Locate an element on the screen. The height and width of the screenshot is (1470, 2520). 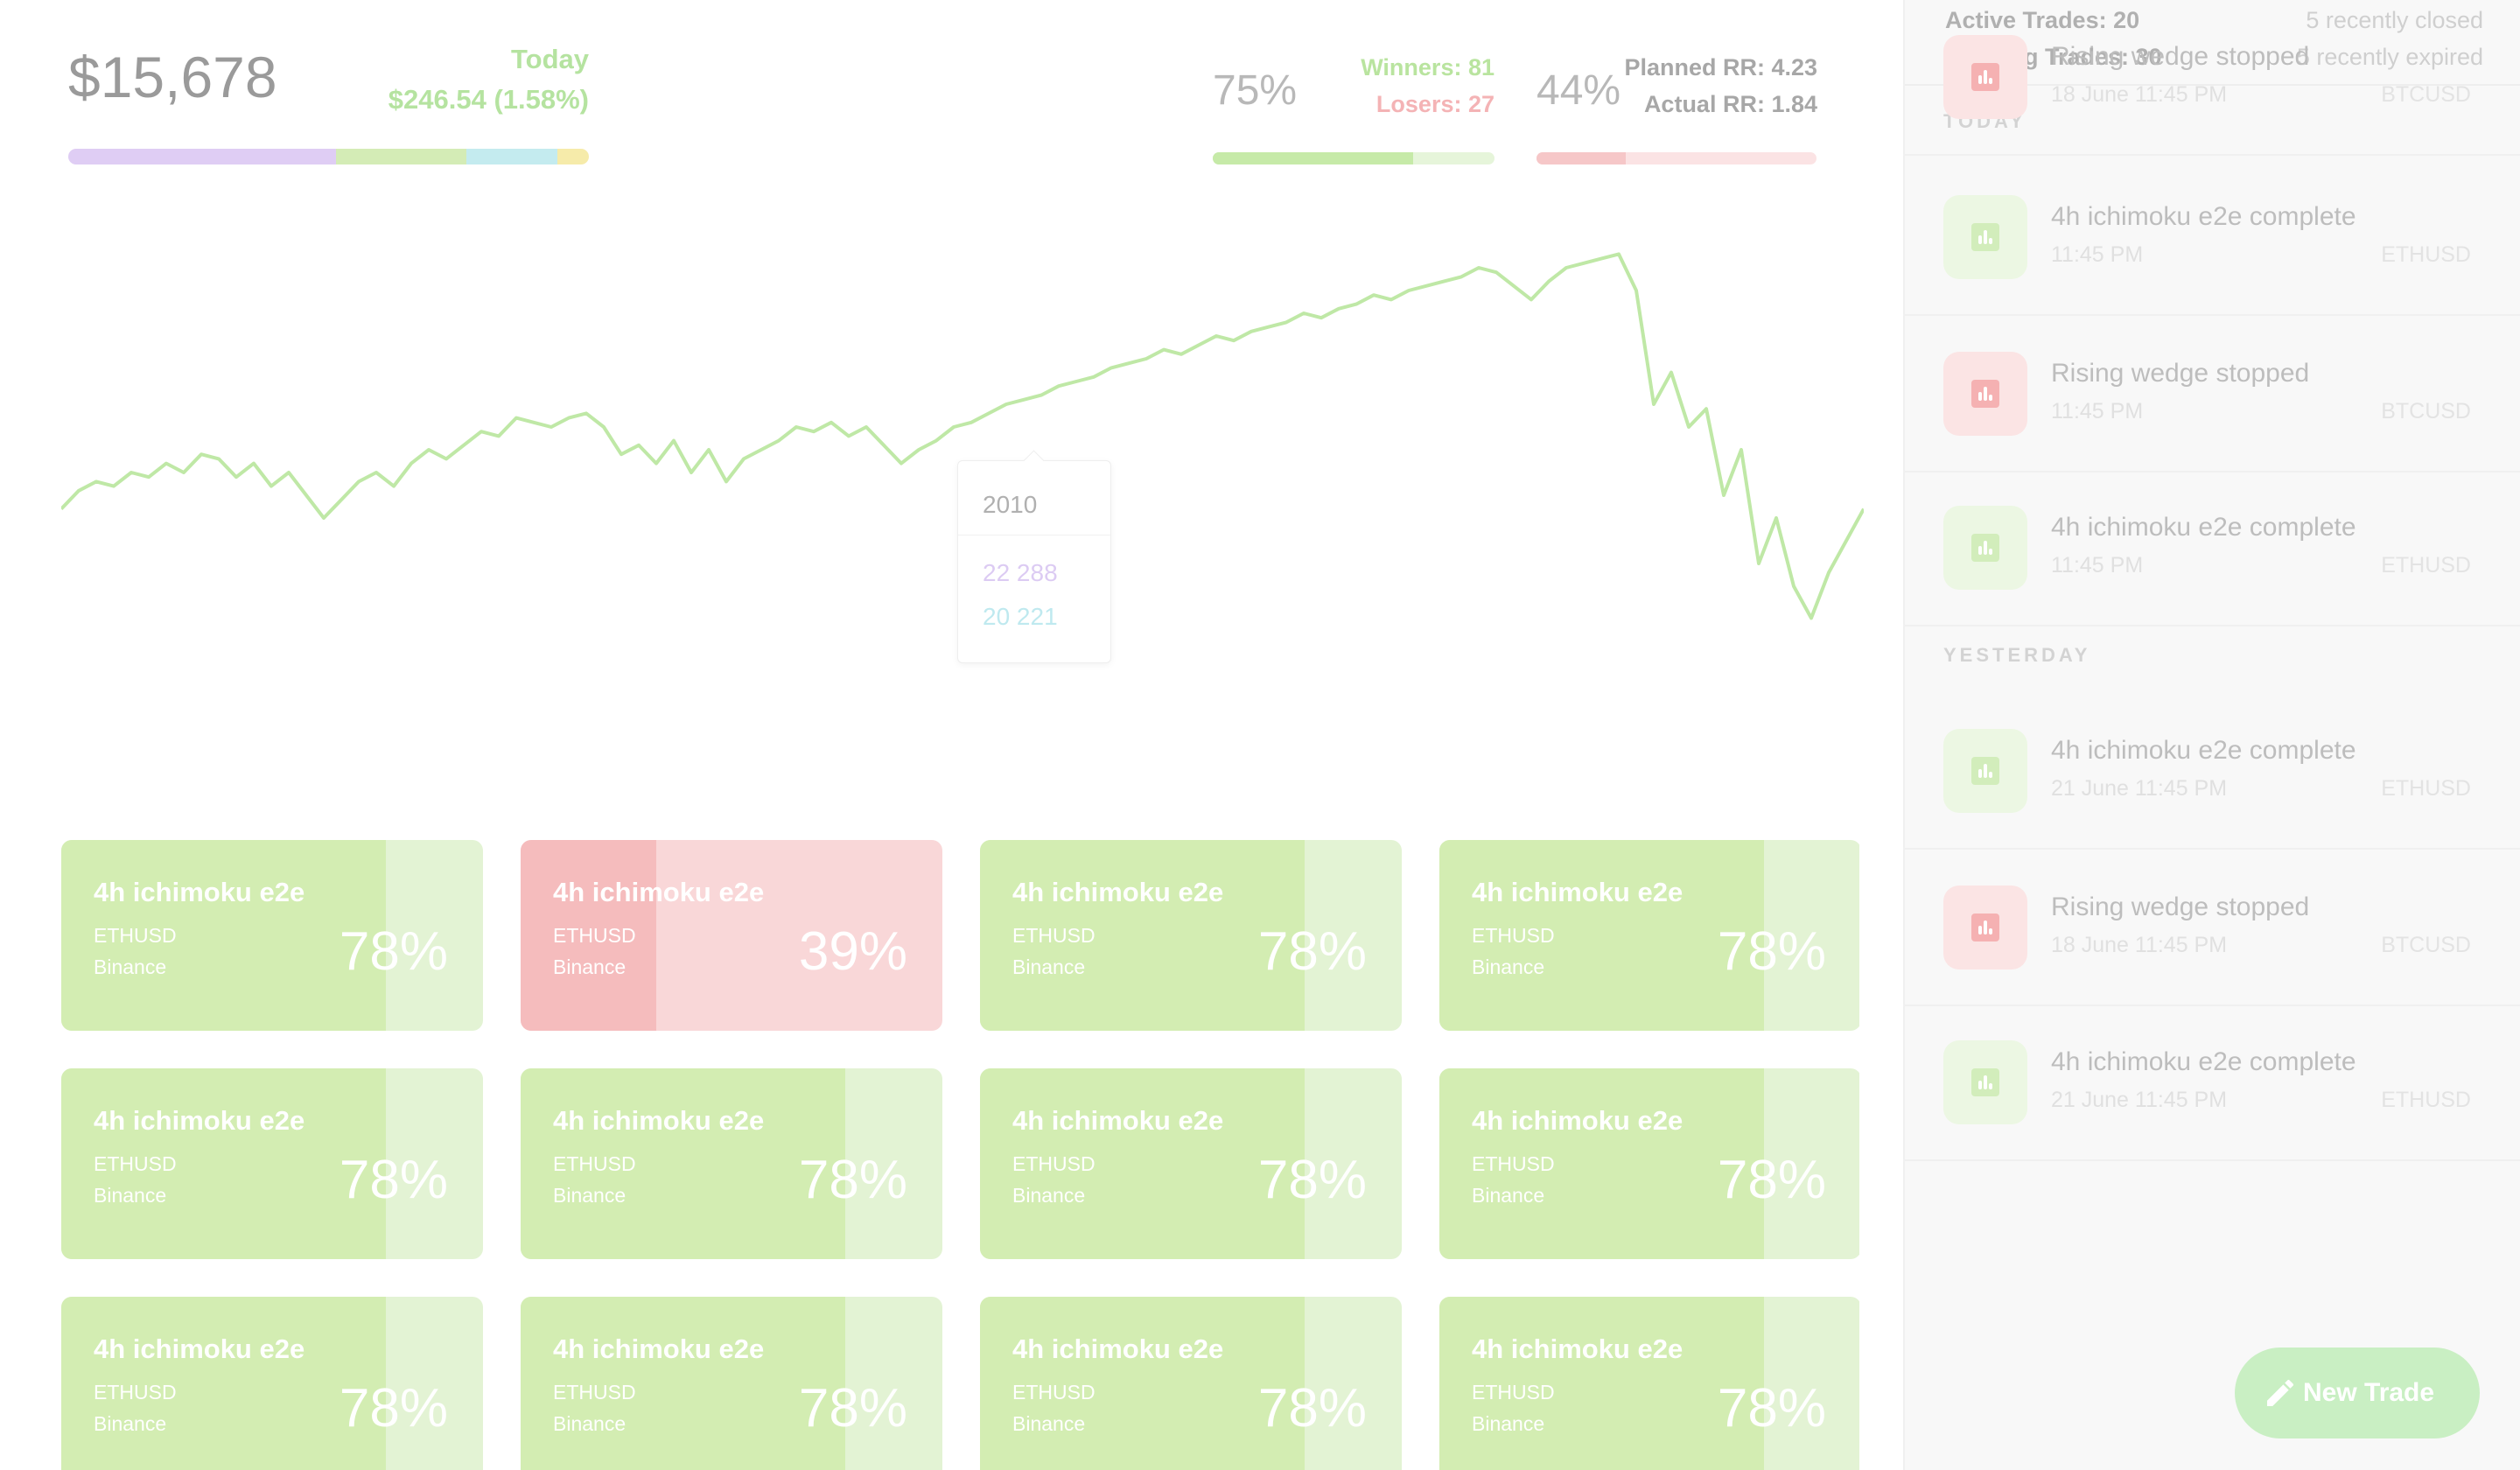
pencil-icon is located at coordinates (2280, 1392).